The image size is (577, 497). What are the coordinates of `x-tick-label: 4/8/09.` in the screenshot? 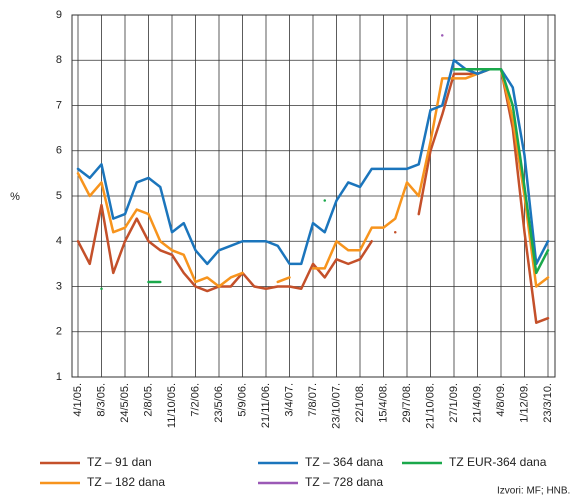 It's located at (501, 400).